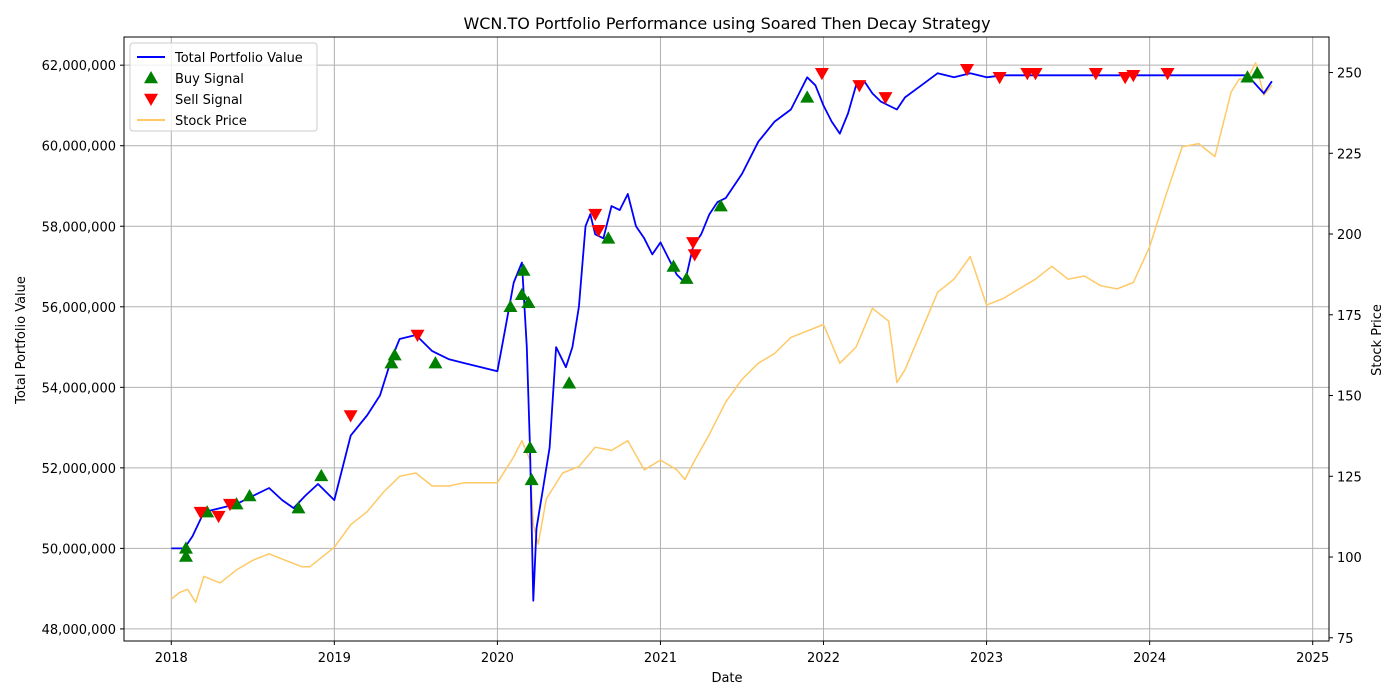 The height and width of the screenshot is (700, 1400). Describe the element at coordinates (79, 549) in the screenshot. I see `y-tick-label: 50,000,000` at that location.